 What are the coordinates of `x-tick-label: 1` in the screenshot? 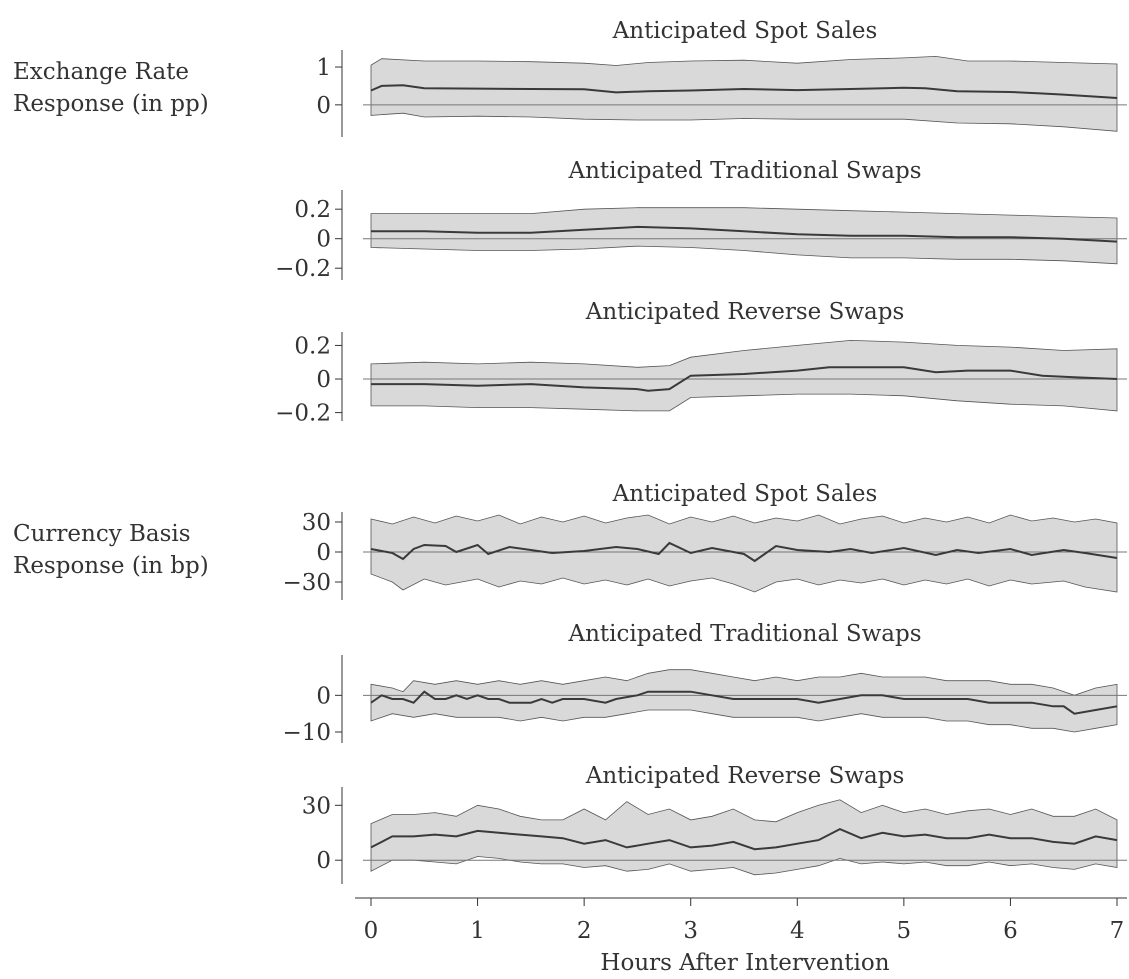 It's located at (477, 931).